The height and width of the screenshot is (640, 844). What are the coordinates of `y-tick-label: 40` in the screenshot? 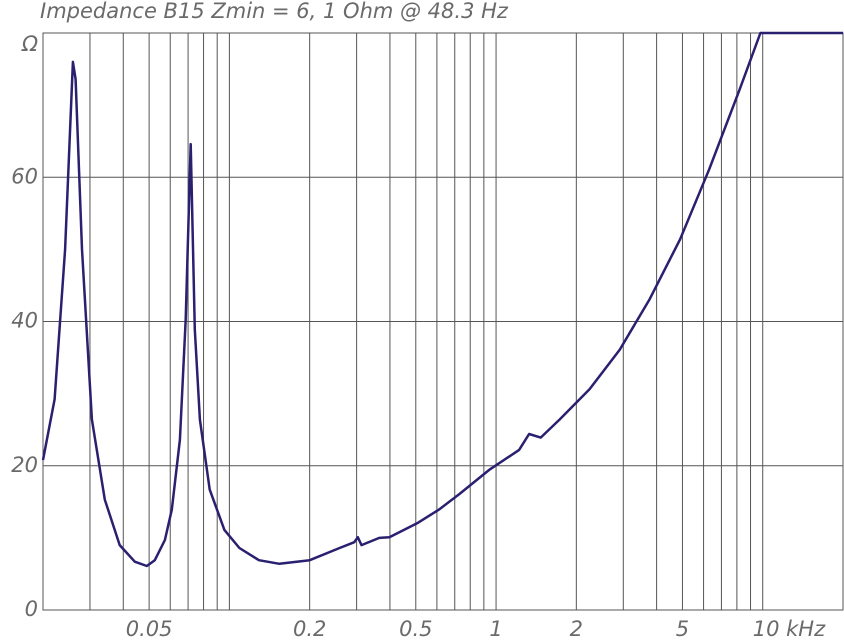 It's located at (24, 321).